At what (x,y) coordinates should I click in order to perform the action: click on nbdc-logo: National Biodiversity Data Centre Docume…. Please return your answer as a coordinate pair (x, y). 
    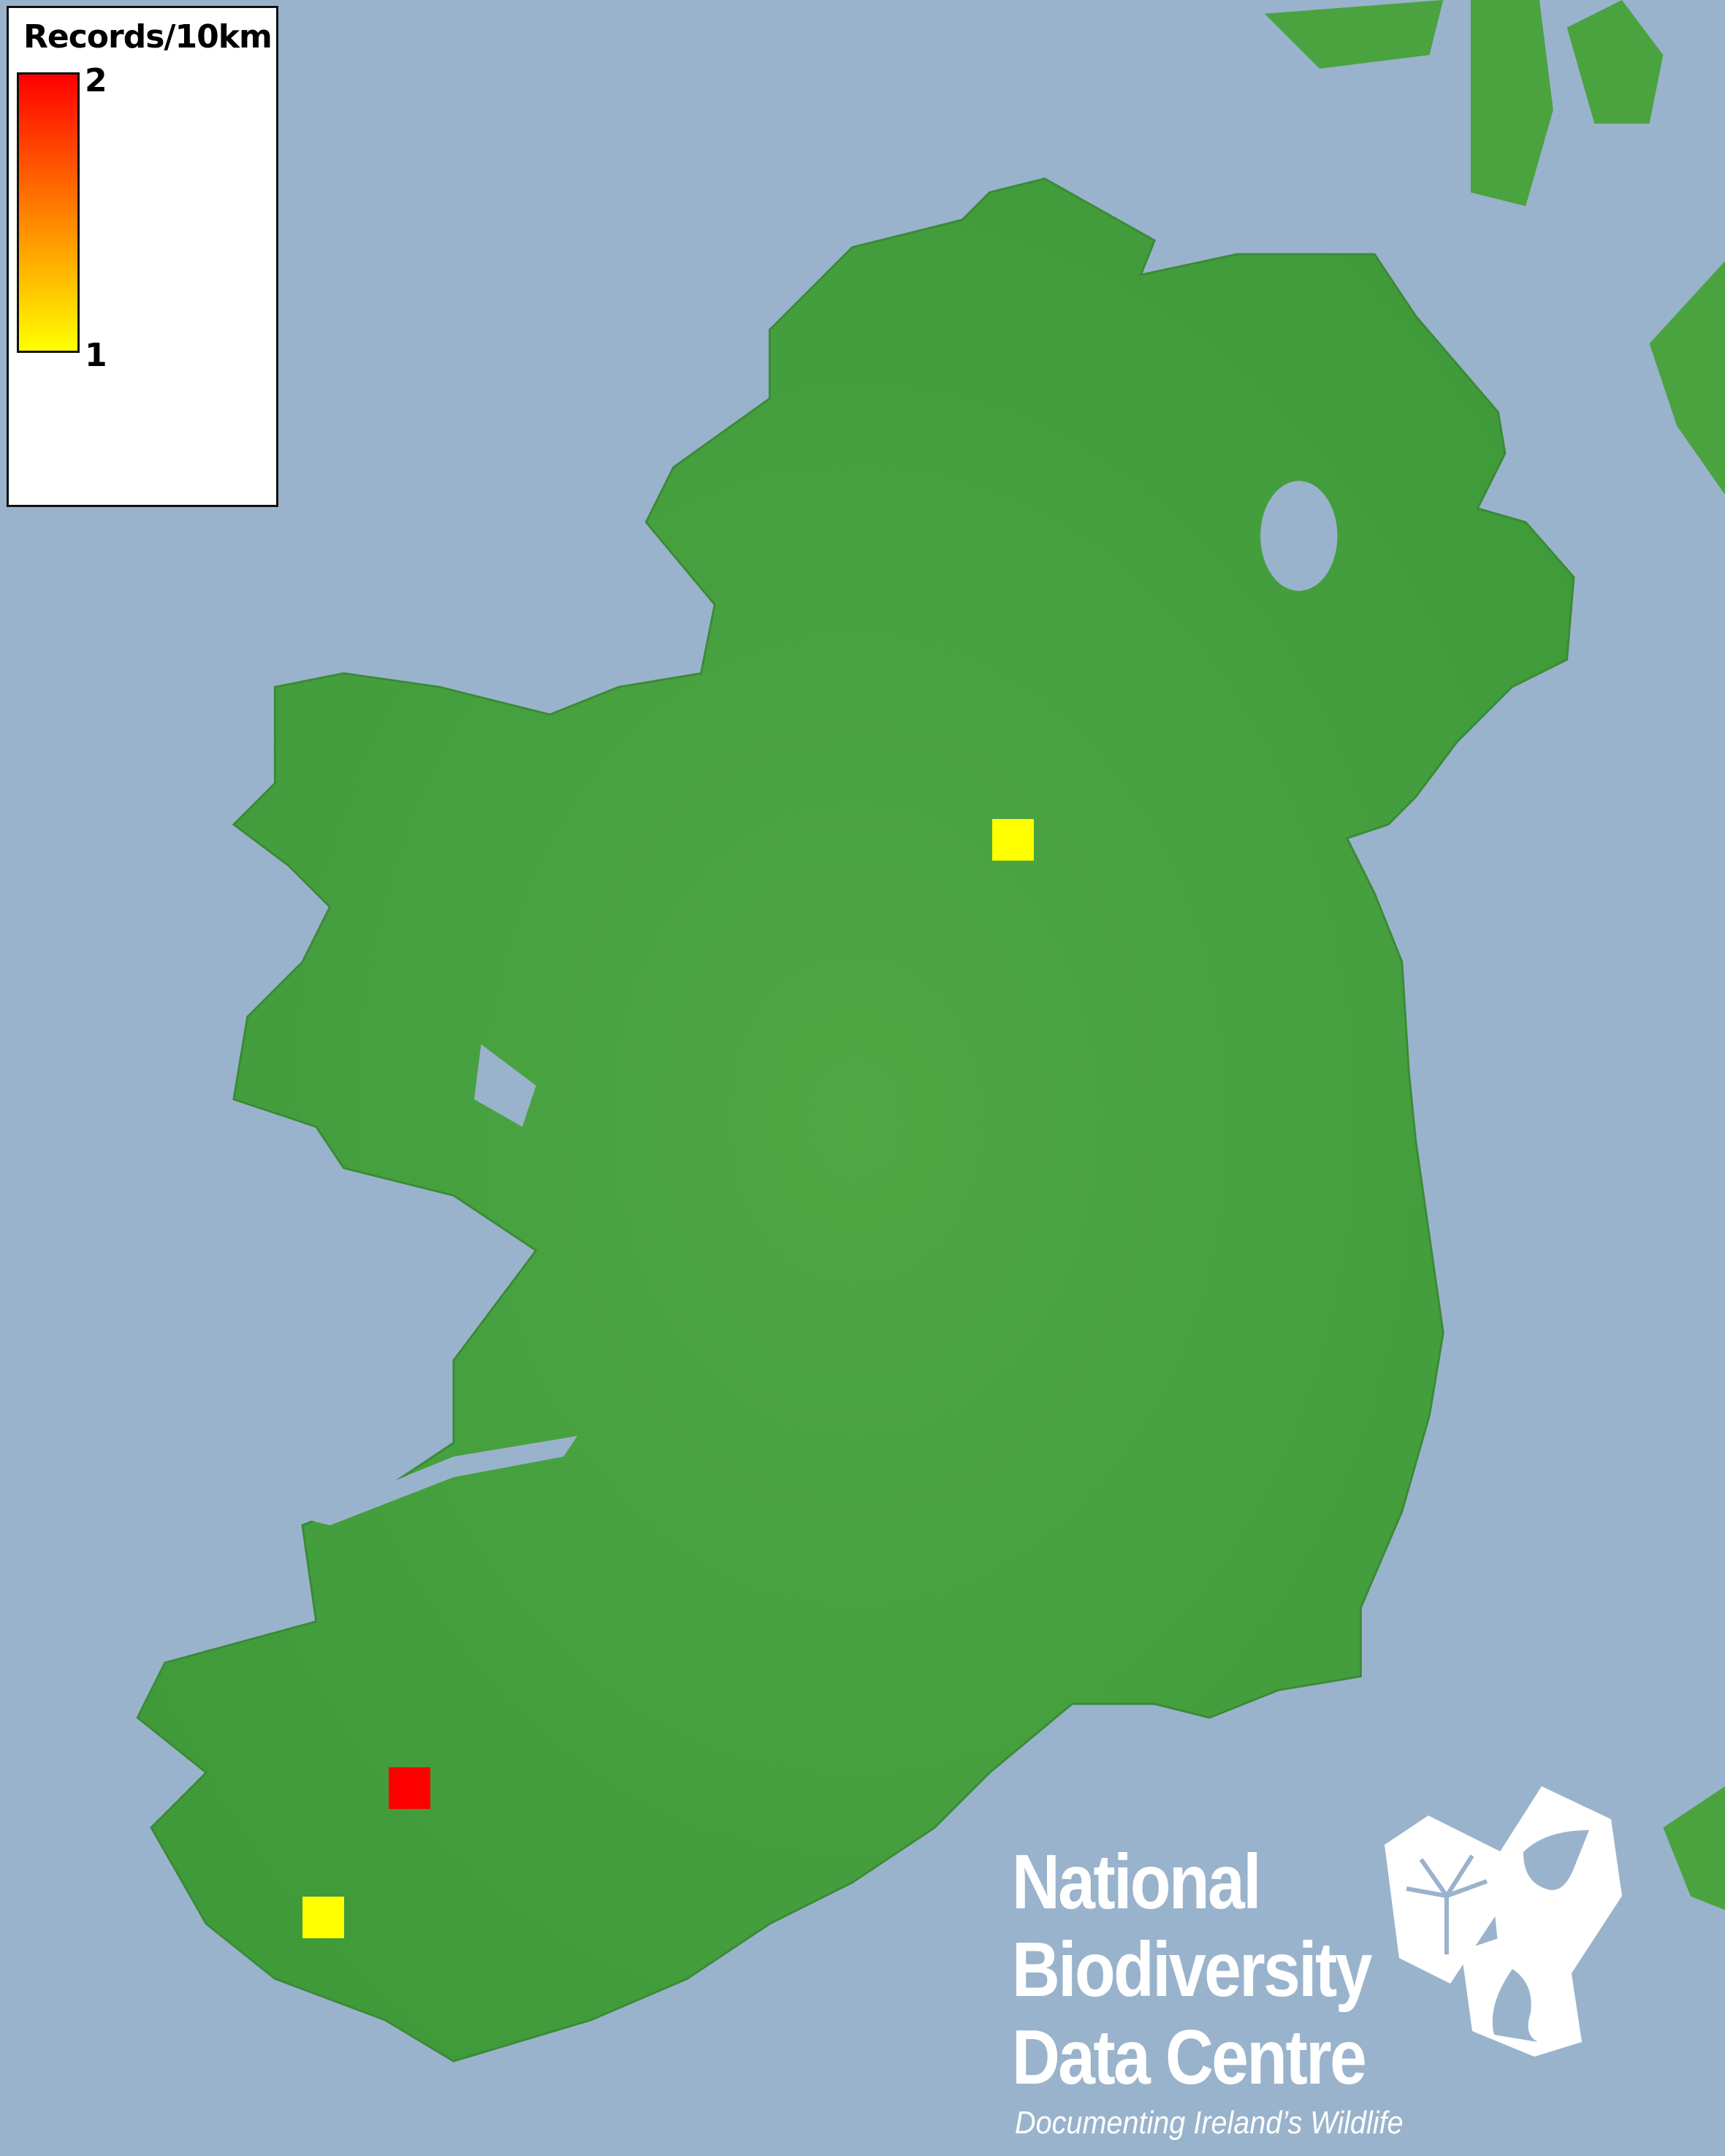
    Looking at the image, I should click on (1326, 1954).